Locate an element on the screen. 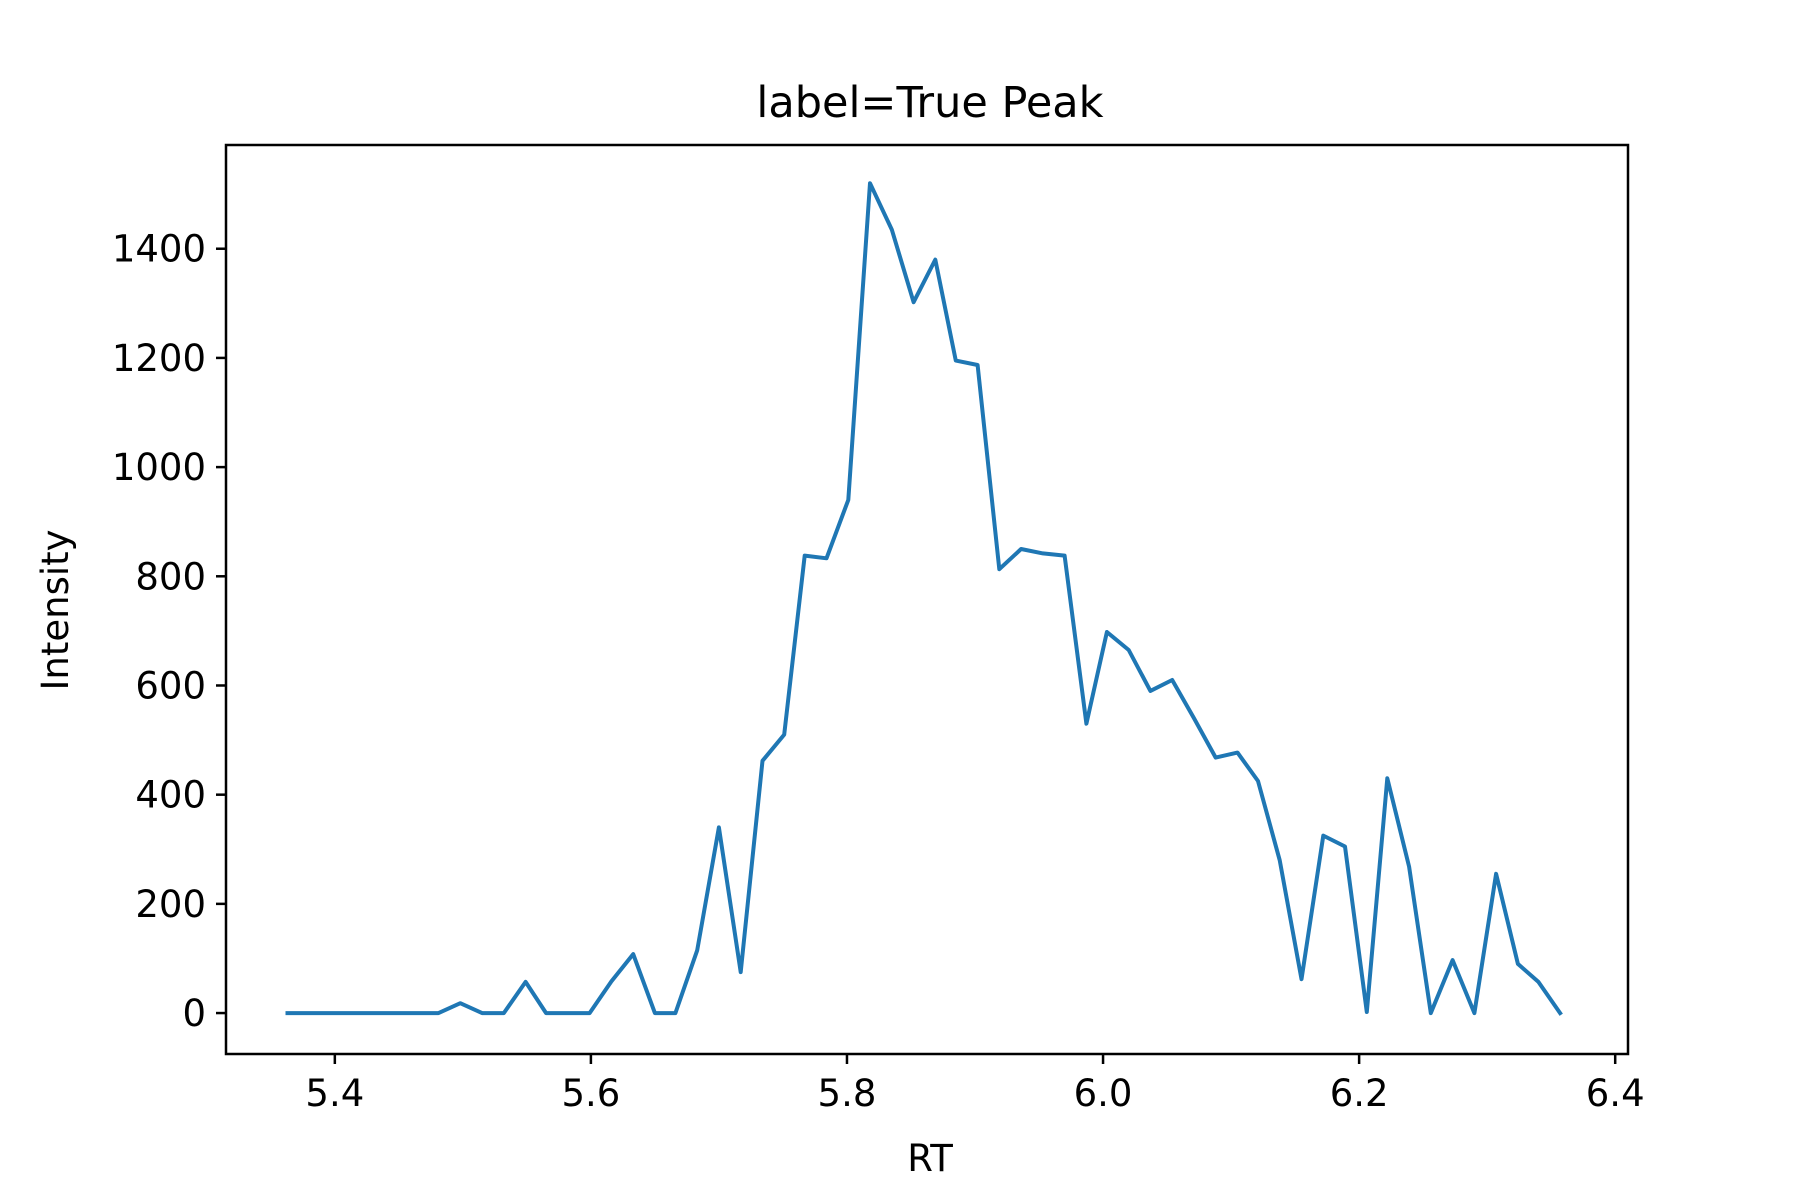 This screenshot has height=1200, width=1800. y-tick-label: 400 is located at coordinates (170, 795).